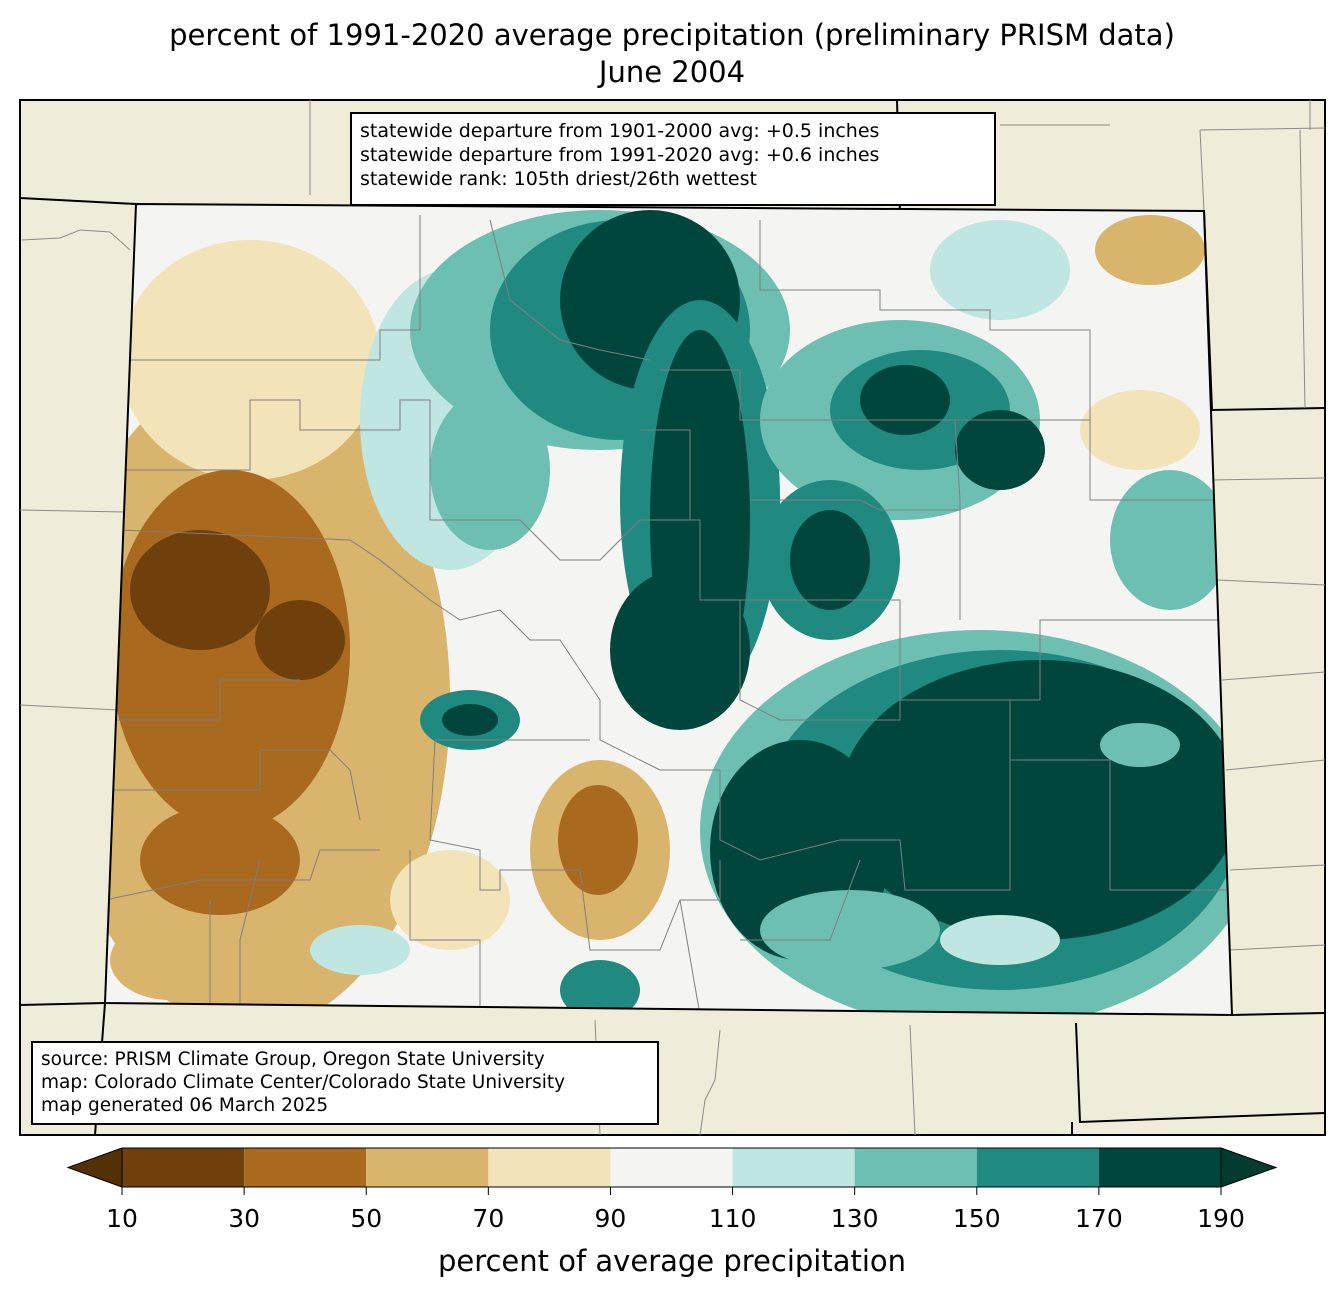  What do you see at coordinates (672, 1261) in the screenshot?
I see `colorbar-label: percent of average precipitation` at bounding box center [672, 1261].